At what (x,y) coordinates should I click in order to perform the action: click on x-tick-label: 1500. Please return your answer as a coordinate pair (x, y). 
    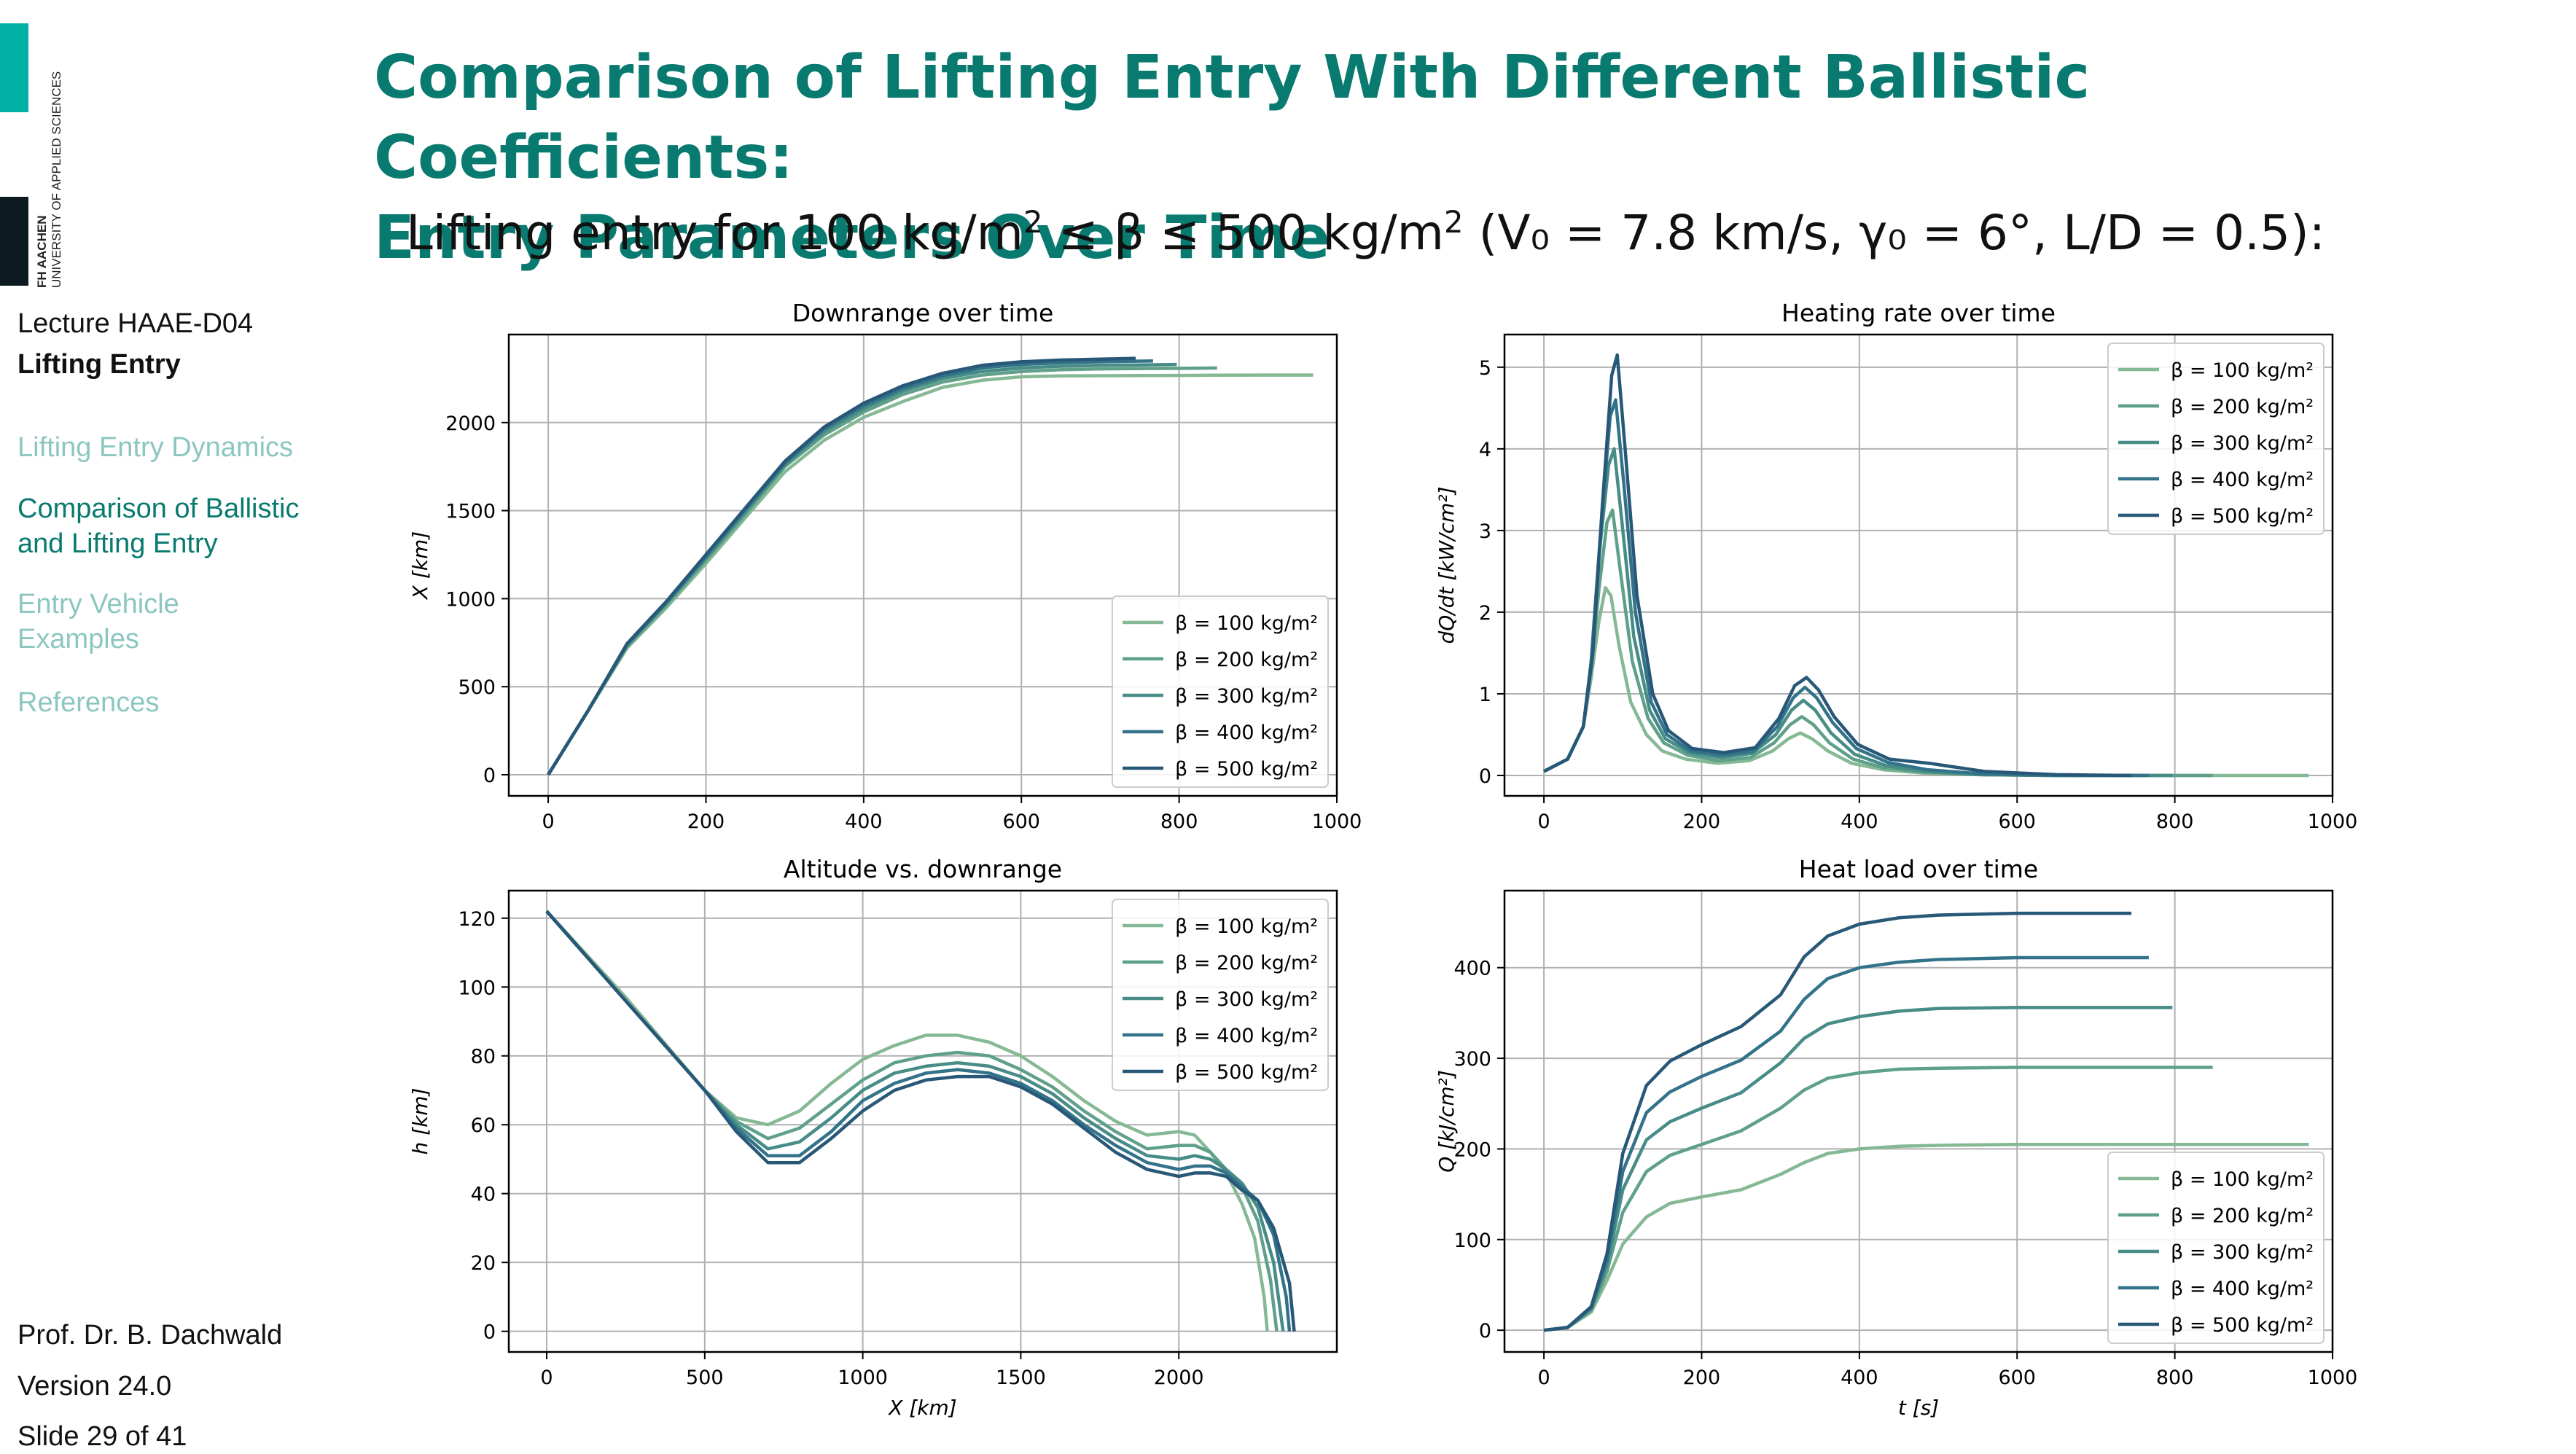
    Looking at the image, I should click on (1021, 1378).